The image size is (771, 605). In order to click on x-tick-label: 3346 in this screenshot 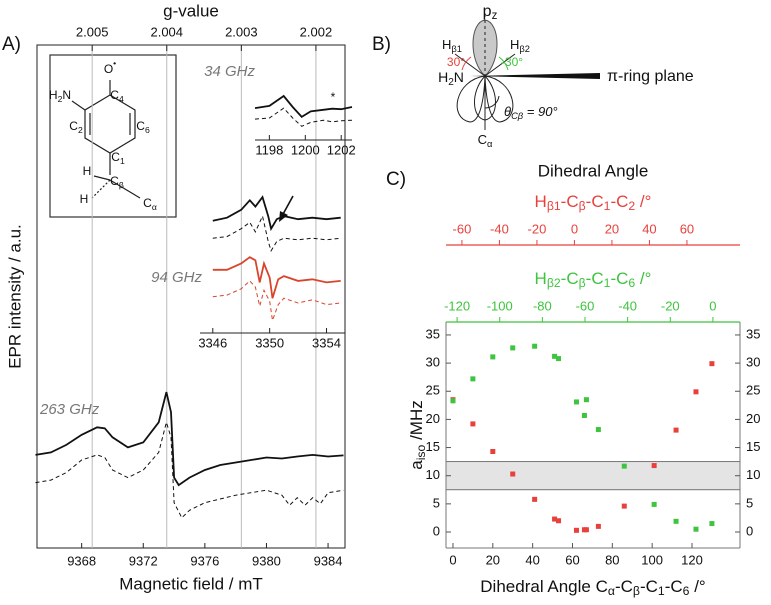, I will do `click(212, 342)`.